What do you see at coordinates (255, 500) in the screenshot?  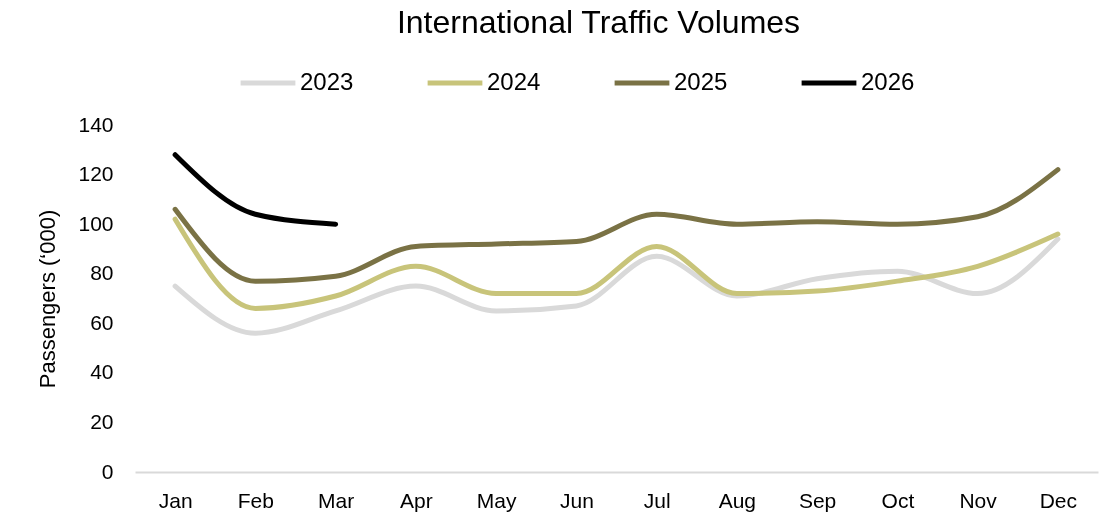 I see `x-tick-label: Feb` at bounding box center [255, 500].